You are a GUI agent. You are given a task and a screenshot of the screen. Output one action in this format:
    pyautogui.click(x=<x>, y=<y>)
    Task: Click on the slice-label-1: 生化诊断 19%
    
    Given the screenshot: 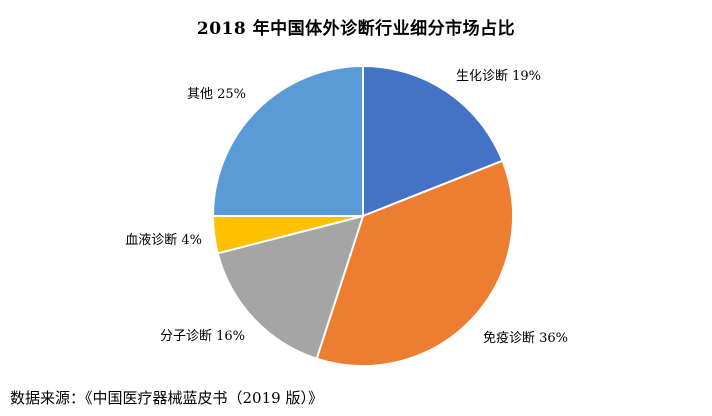 What is the action you would take?
    pyautogui.click(x=498, y=76)
    